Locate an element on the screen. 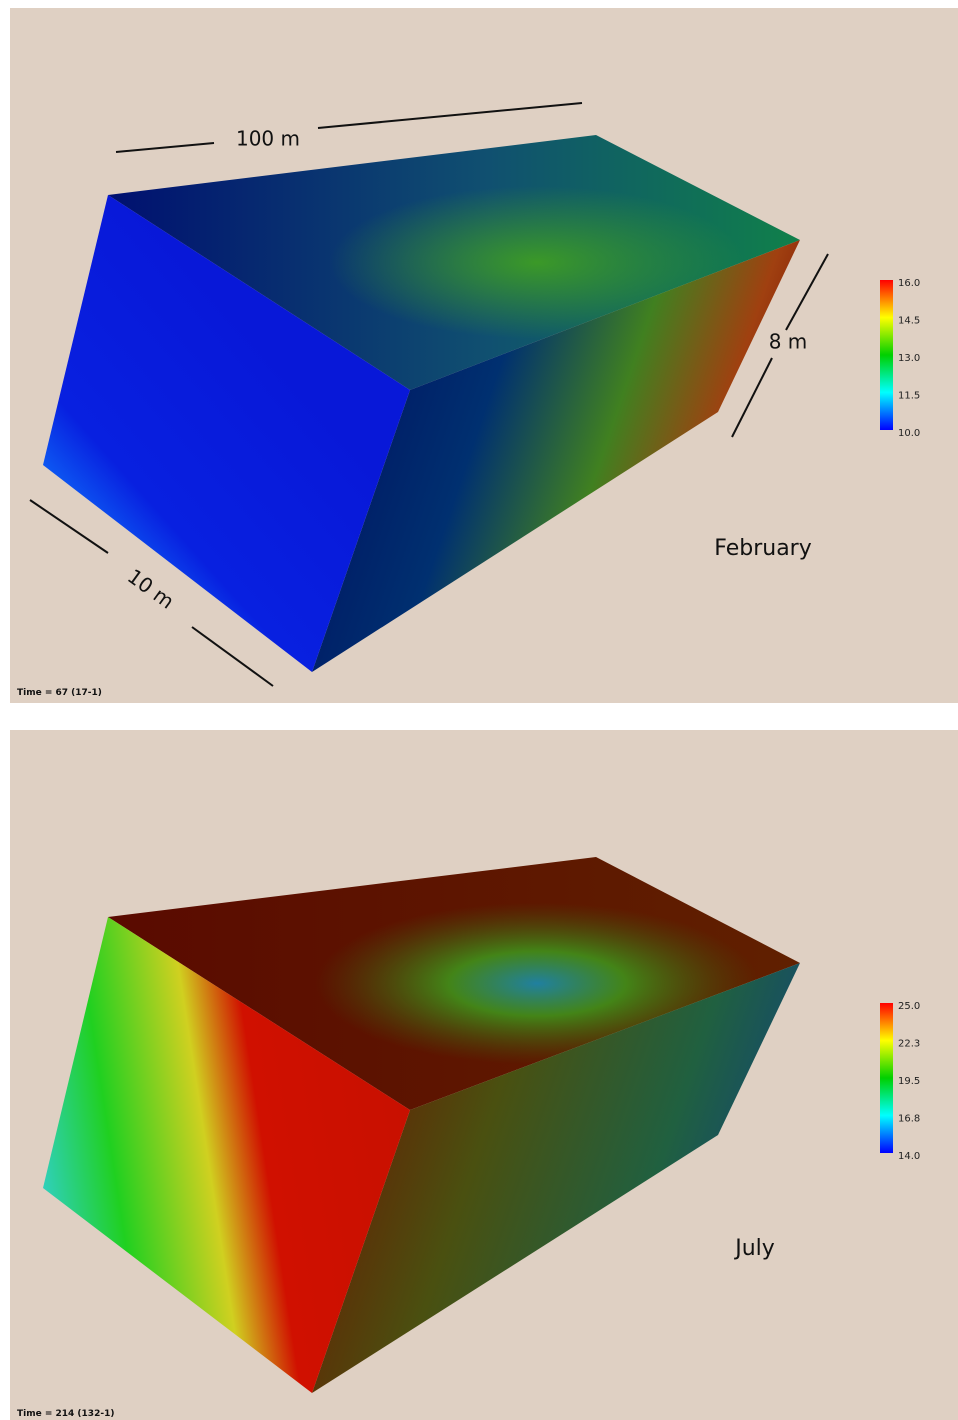 Image resolution: width=958 pixels, height=1420 pixels. colorbar-tick-label: 10.0 is located at coordinates (909, 433).